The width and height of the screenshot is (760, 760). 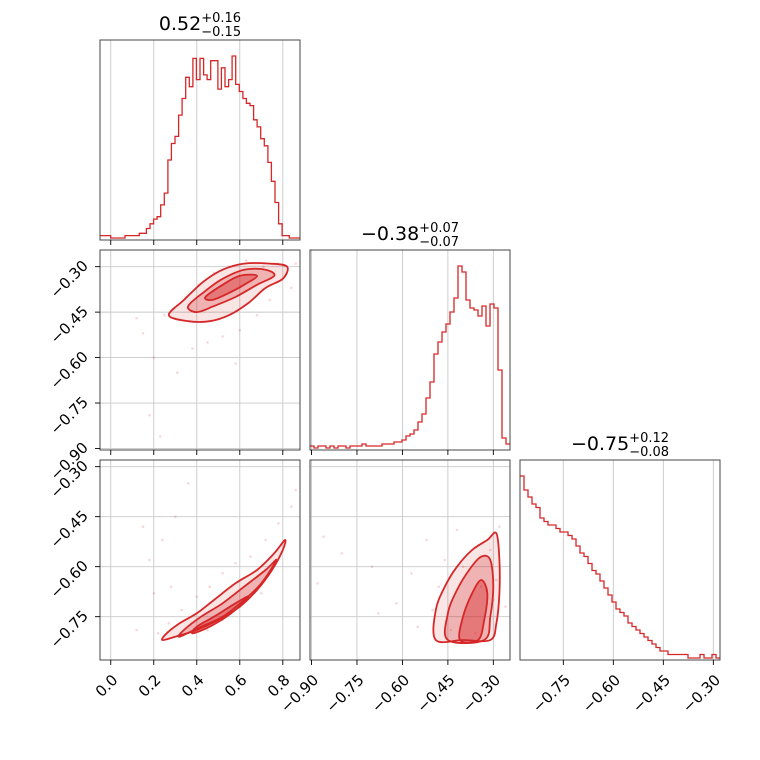 I want to click on gridlines, so click(x=638, y=560).